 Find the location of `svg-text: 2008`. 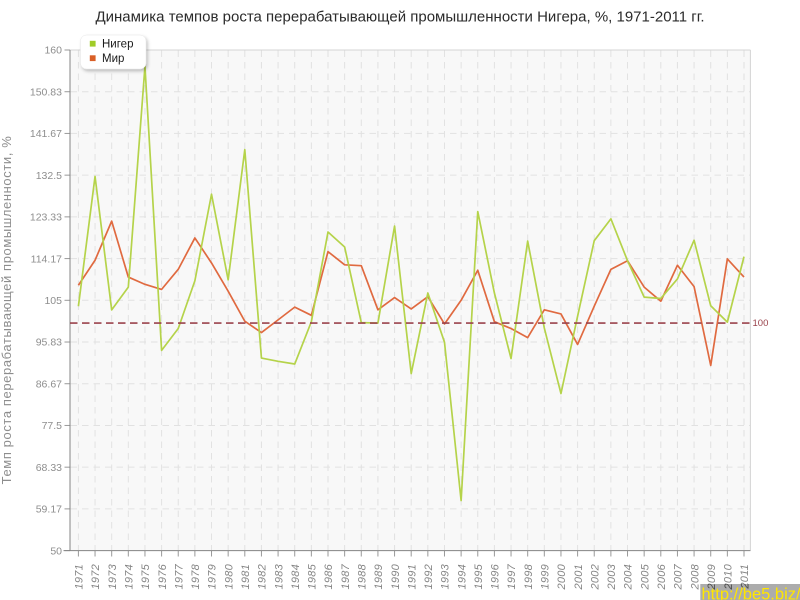

svg-text: 2008 is located at coordinates (695, 576).